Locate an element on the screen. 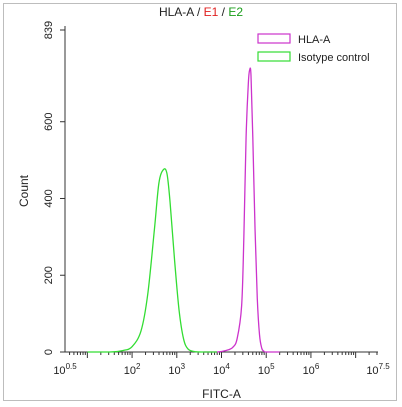  x-tick-label: 10² is located at coordinates (132, 369).